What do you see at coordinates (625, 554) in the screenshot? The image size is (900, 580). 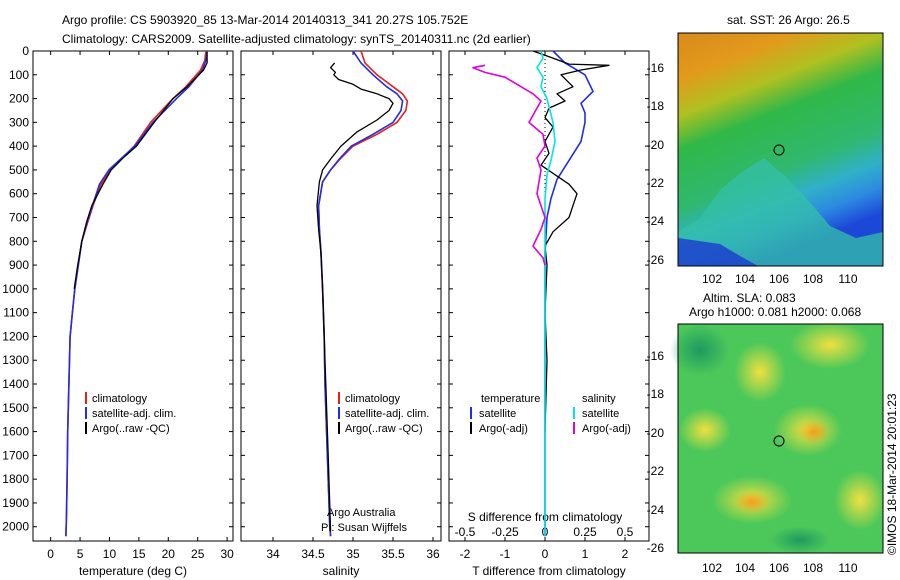 I see `x-tick-label: 2` at bounding box center [625, 554].